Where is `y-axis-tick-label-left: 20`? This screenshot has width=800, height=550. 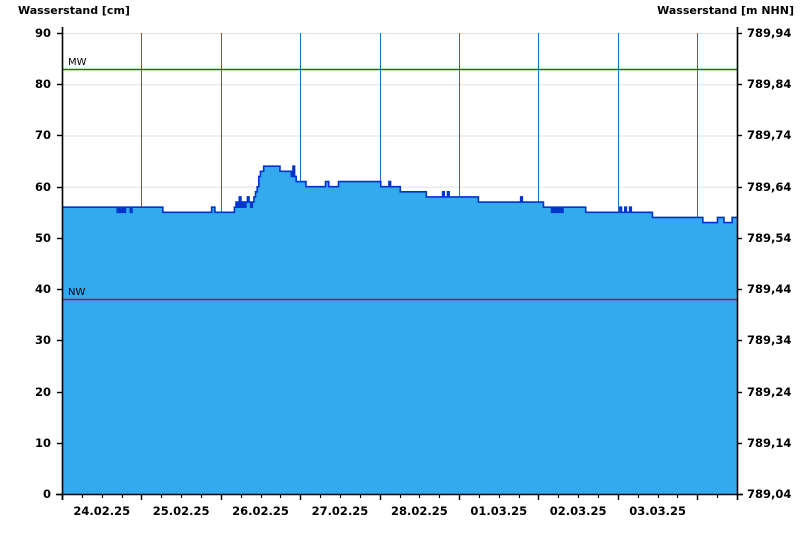
y-axis-tick-label-left: 20 is located at coordinates (42, 391).